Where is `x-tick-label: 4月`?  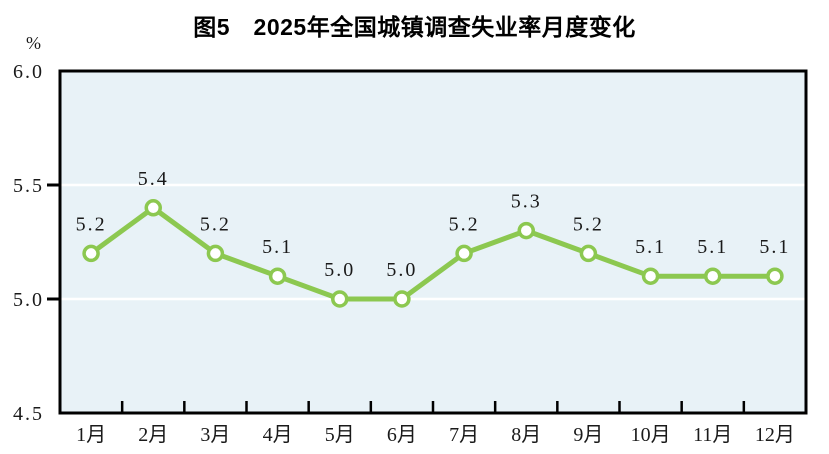 x-tick-label: 4月 is located at coordinates (278, 435).